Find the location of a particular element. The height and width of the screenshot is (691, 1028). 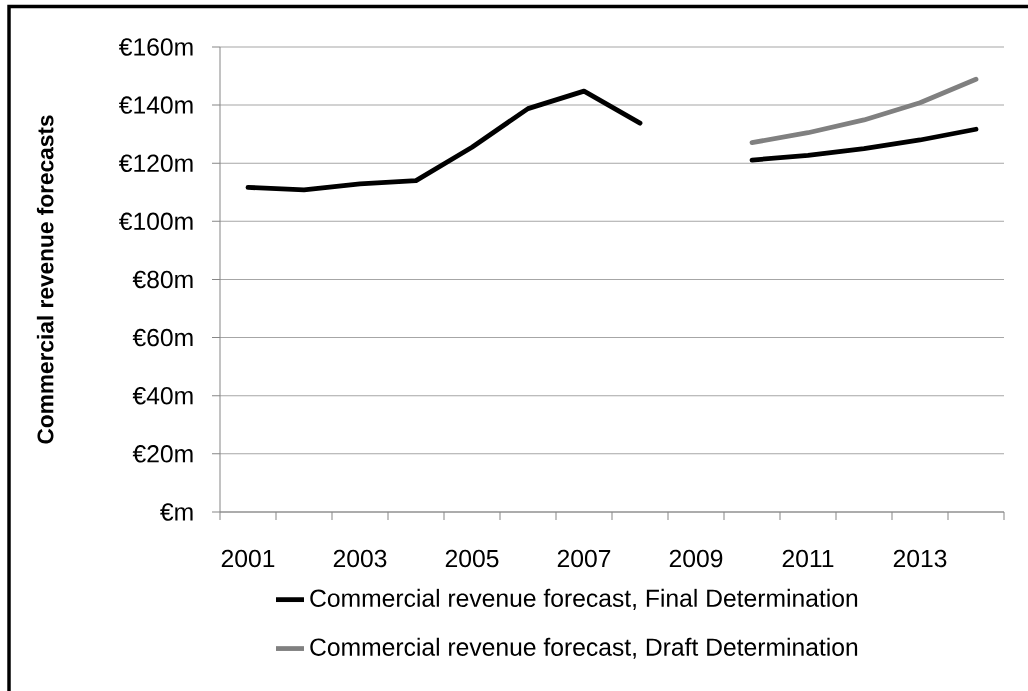

x-tick-label: 2003 is located at coordinates (360, 558).